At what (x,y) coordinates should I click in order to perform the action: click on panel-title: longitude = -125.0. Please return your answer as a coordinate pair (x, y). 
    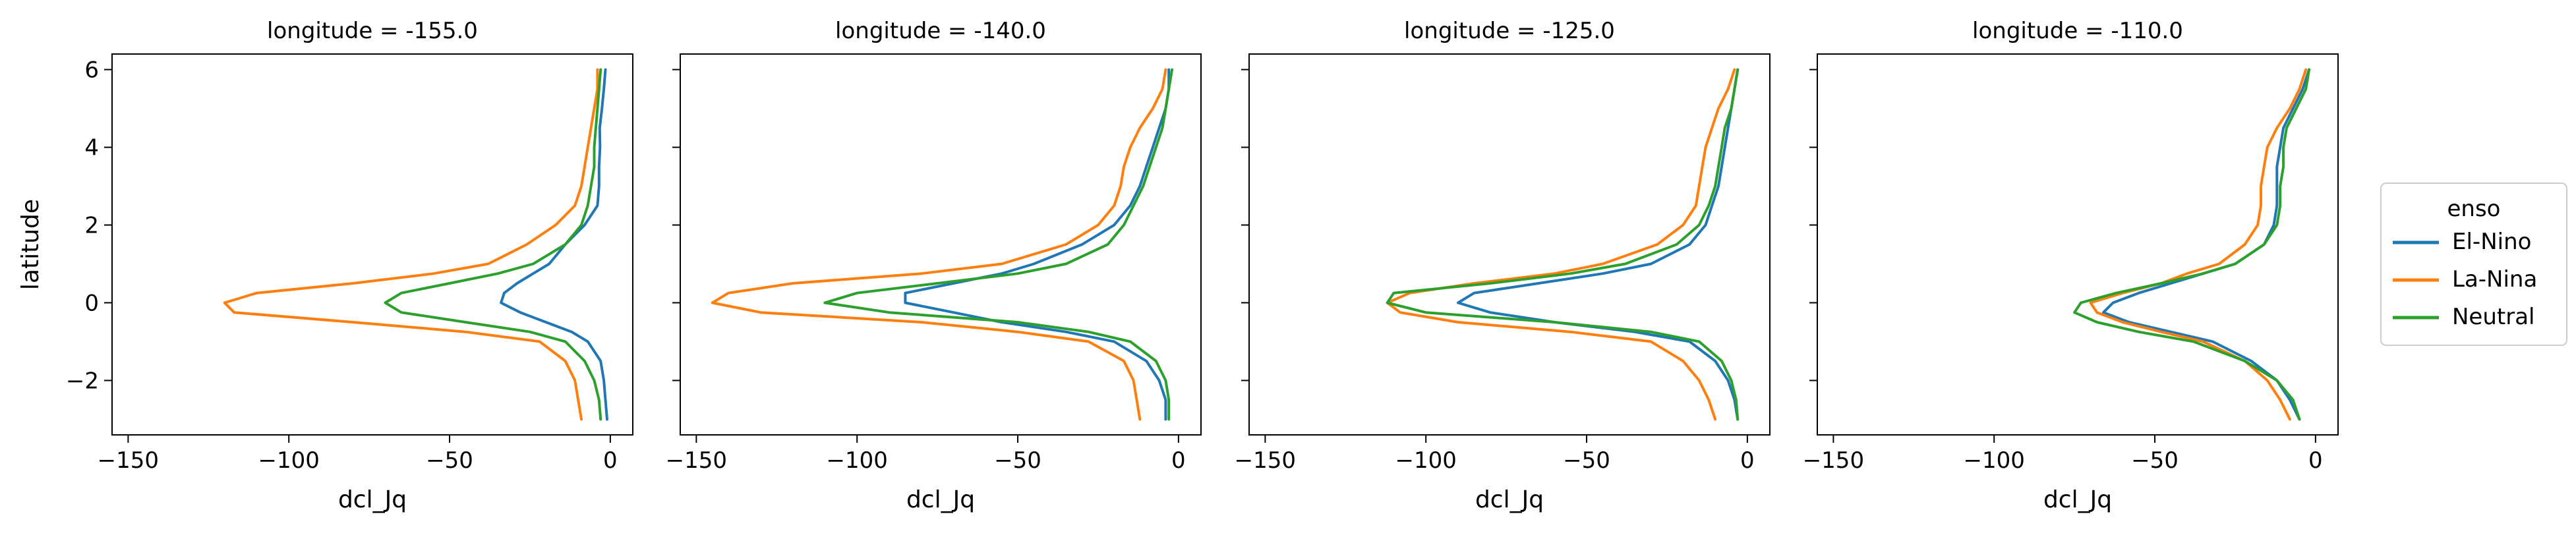
    Looking at the image, I should click on (1509, 31).